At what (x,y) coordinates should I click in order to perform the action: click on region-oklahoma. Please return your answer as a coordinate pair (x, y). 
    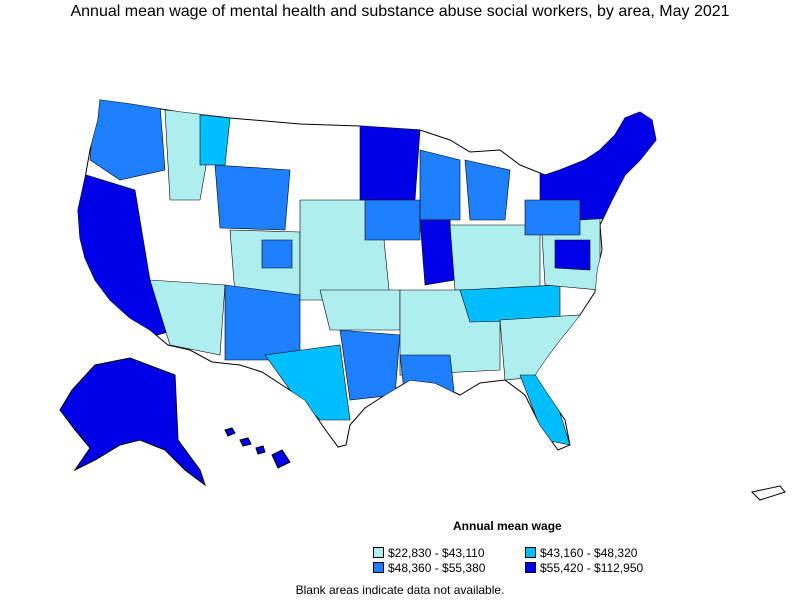
    Looking at the image, I should click on (360, 310).